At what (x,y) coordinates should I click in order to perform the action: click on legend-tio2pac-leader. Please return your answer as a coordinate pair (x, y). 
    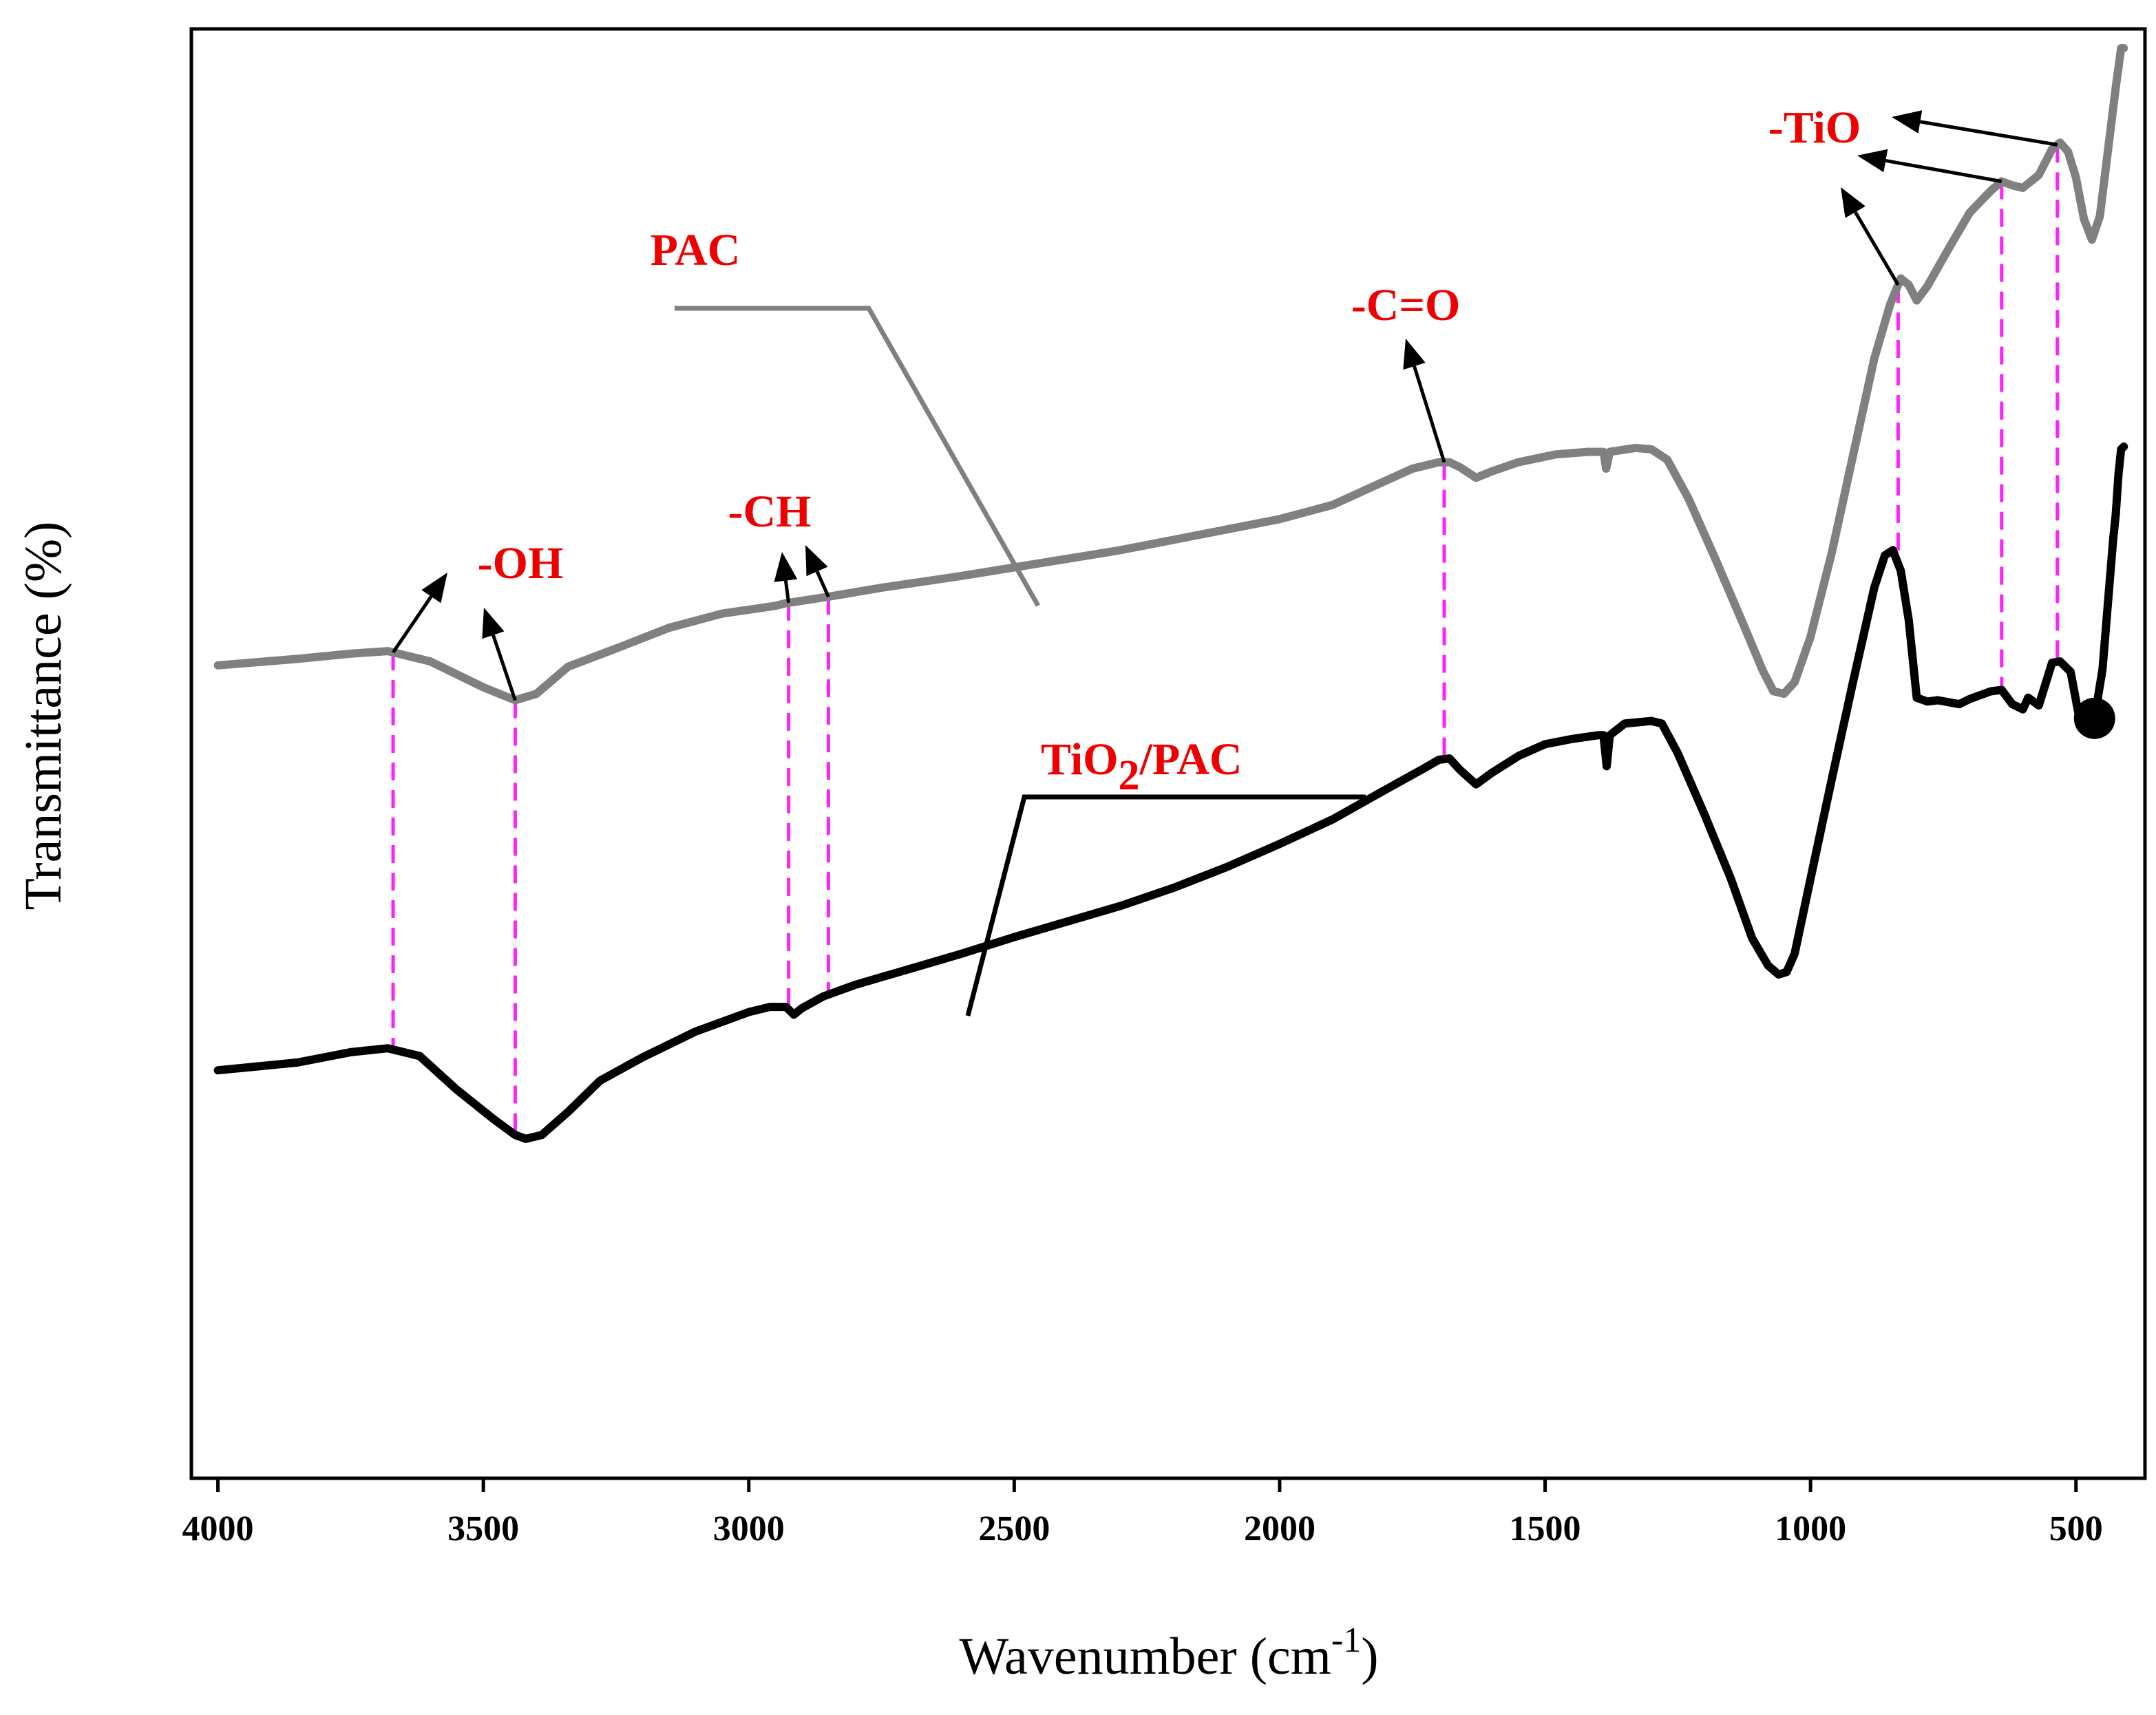
    Looking at the image, I should click on (1165, 905).